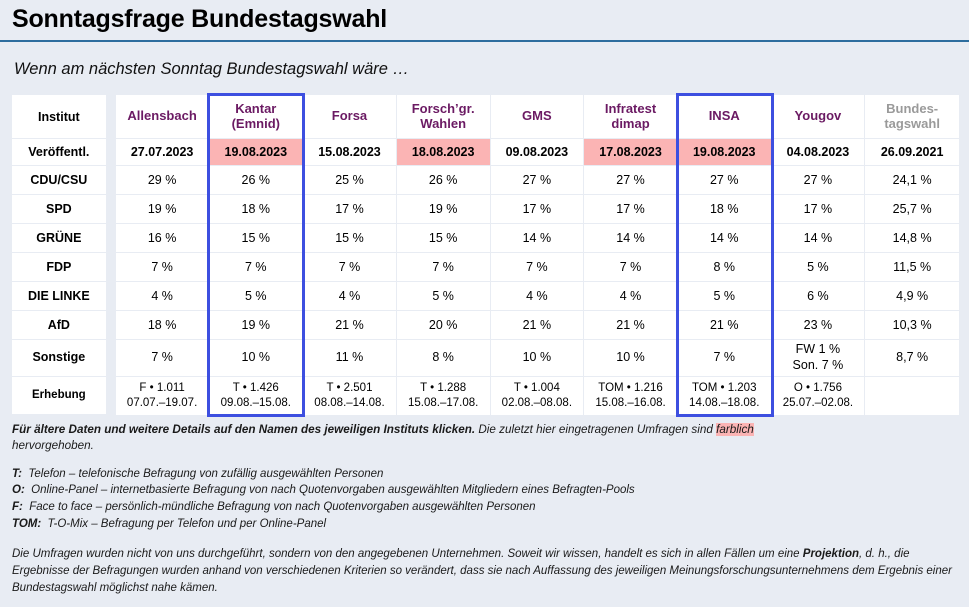 This screenshot has width=969, height=607. Describe the element at coordinates (443, 152) in the screenshot. I see `publish-date-cell: 18.08.2023` at that location.